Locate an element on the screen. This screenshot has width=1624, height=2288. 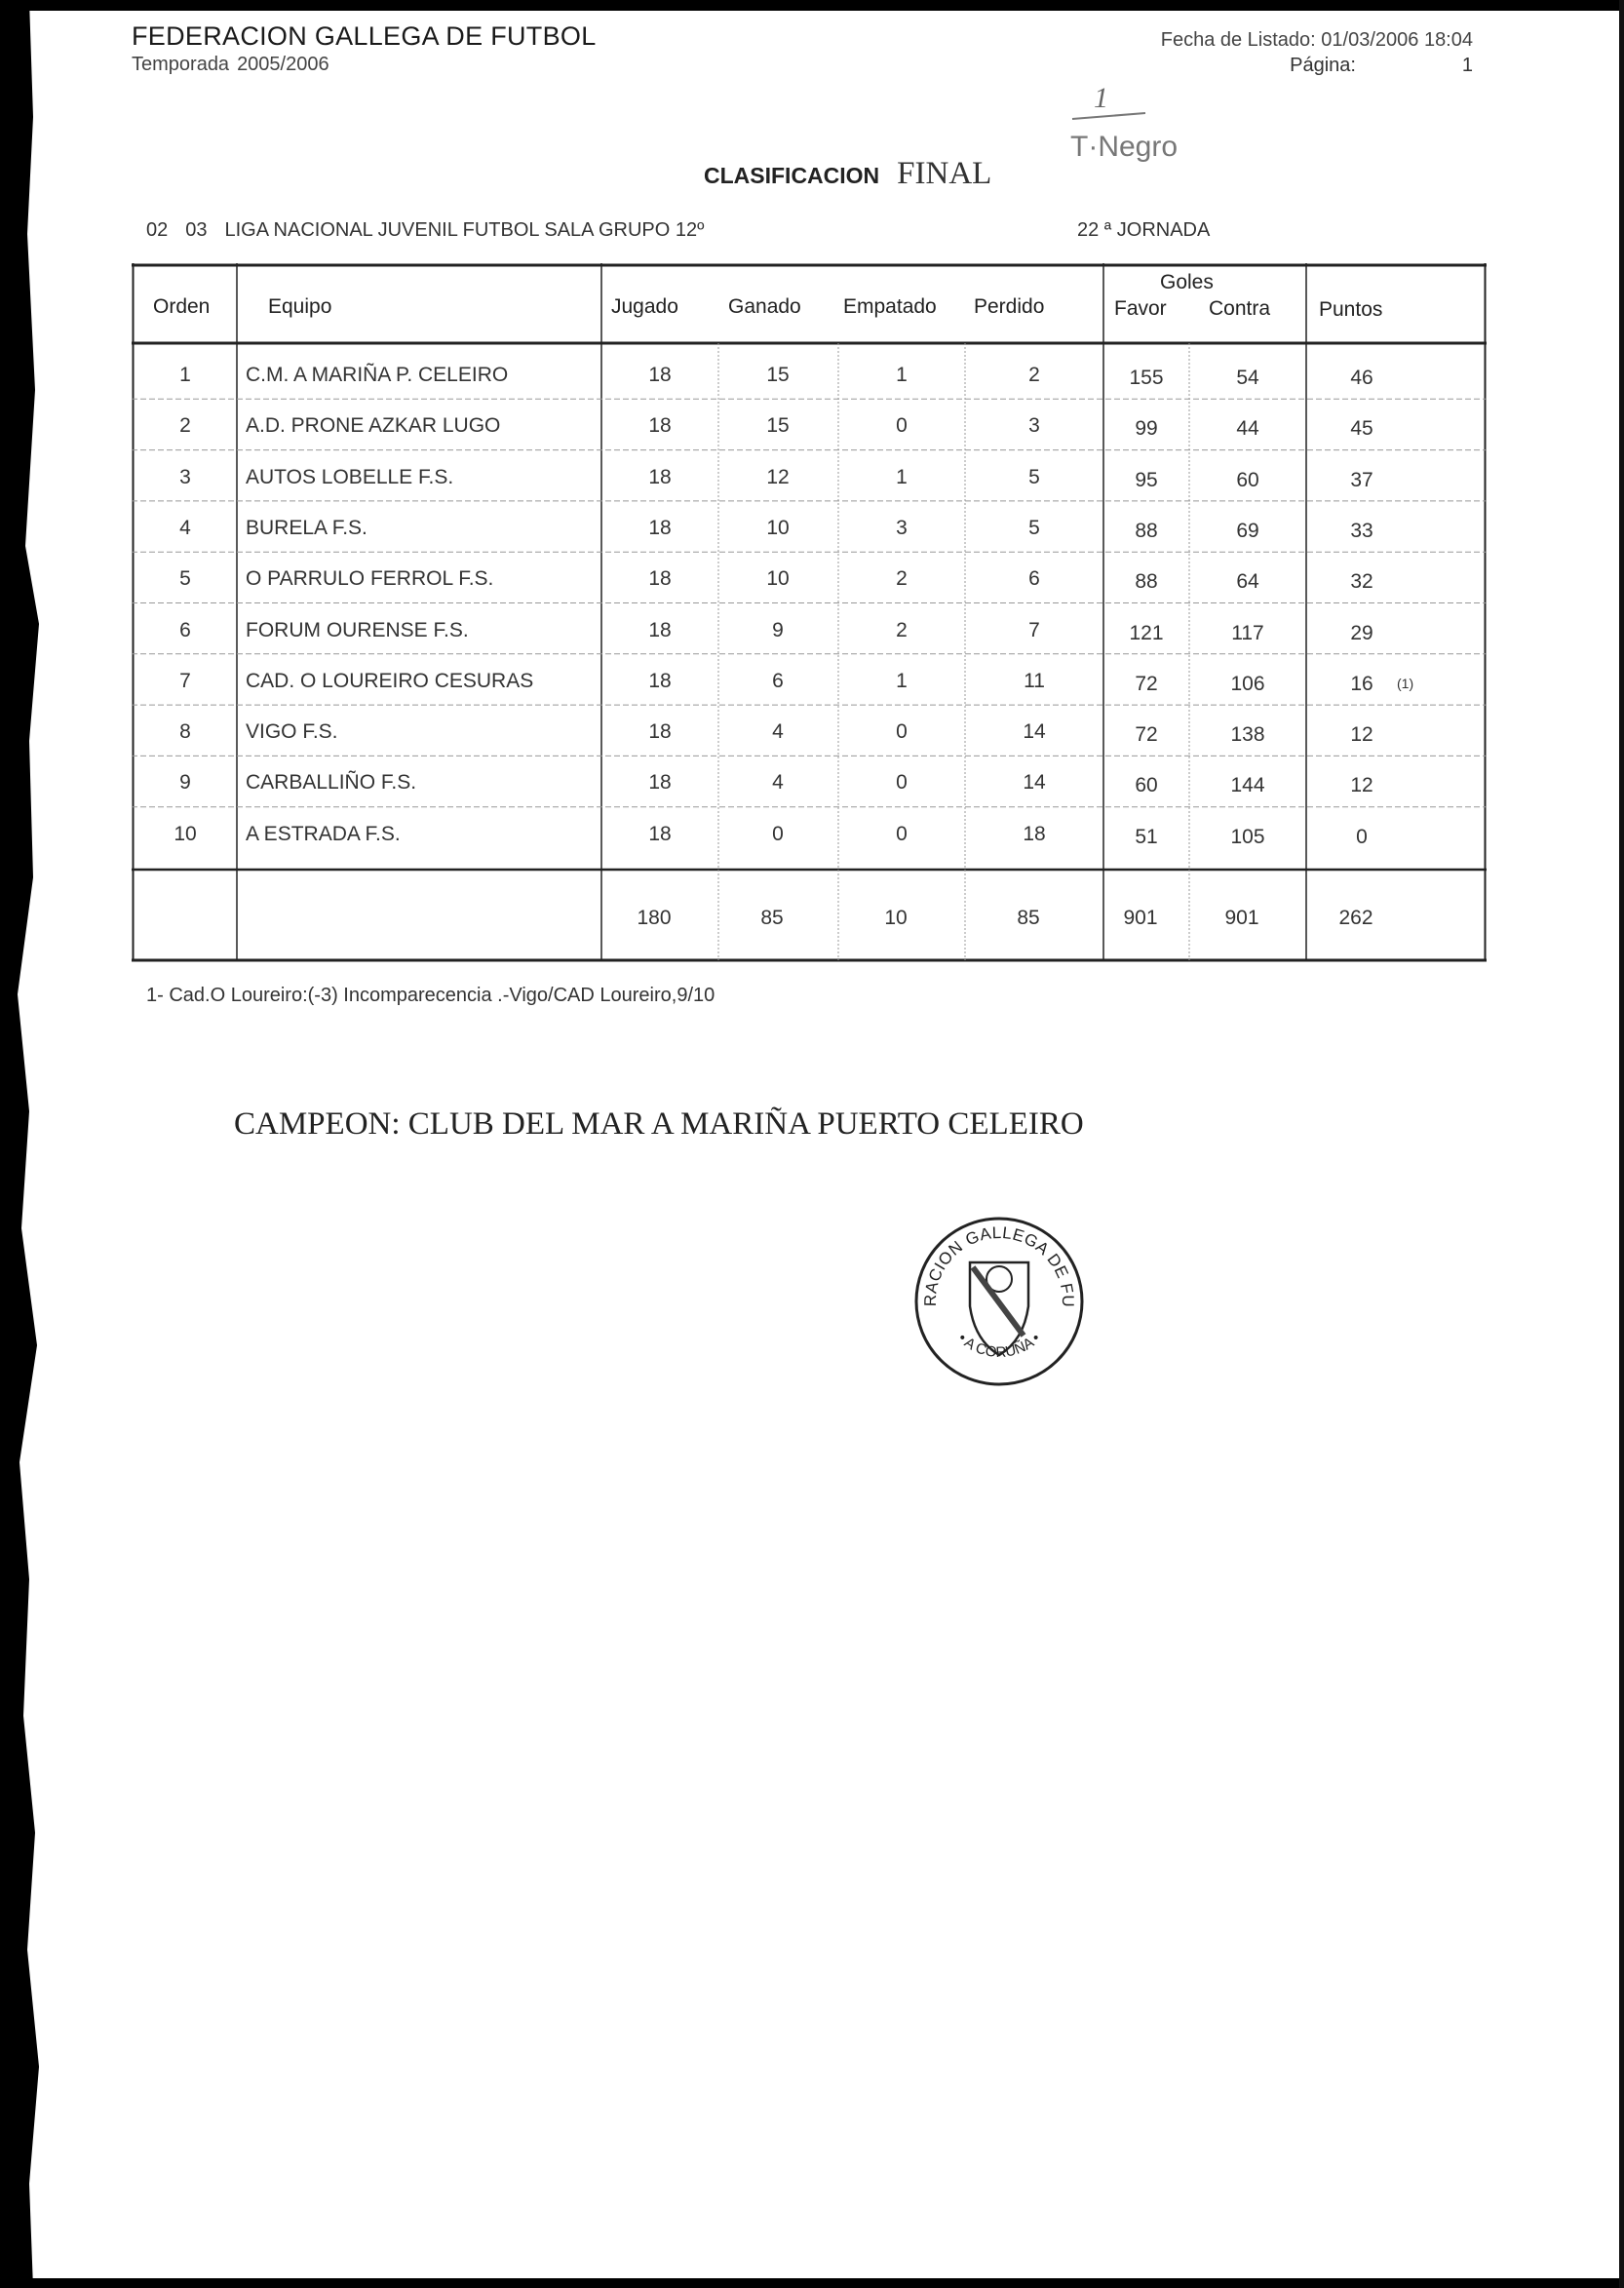
cell-orden: 3 is located at coordinates (185, 476).